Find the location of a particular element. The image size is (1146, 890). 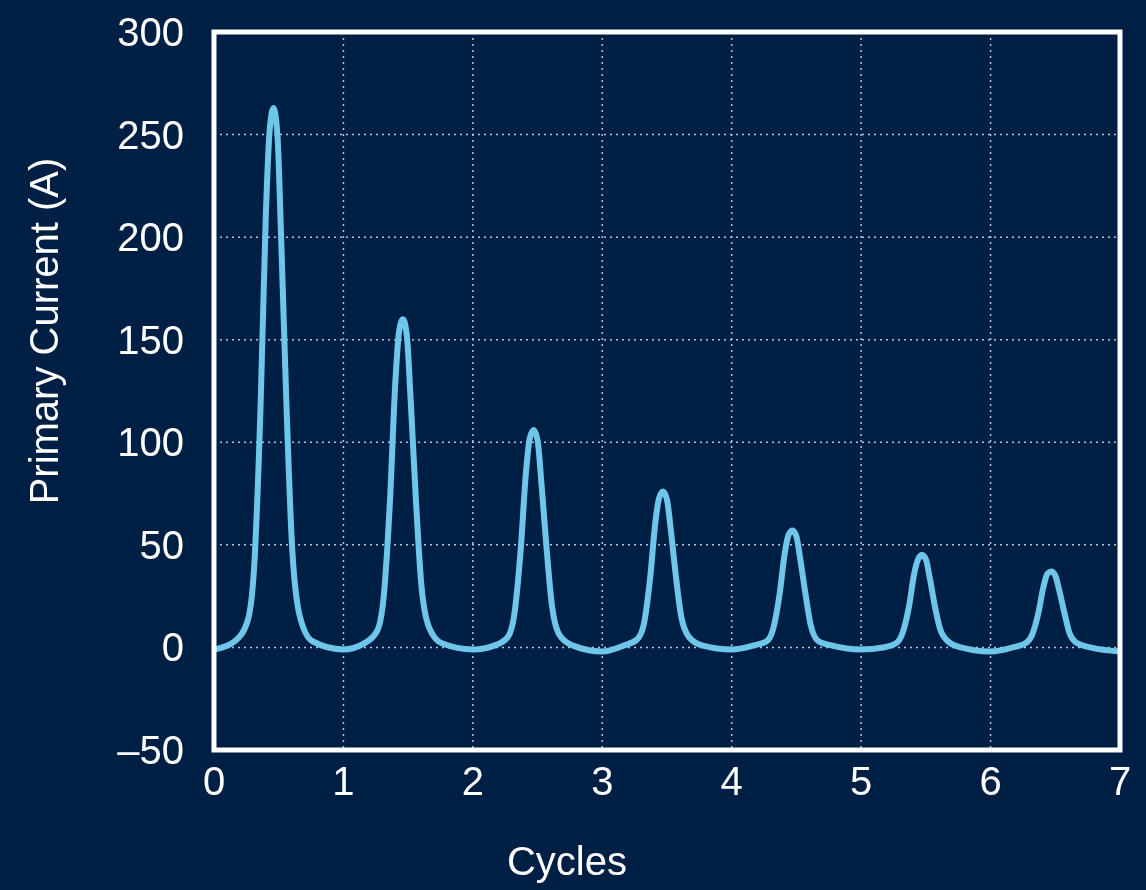

x-tick-label: 2 is located at coordinates (472, 781).